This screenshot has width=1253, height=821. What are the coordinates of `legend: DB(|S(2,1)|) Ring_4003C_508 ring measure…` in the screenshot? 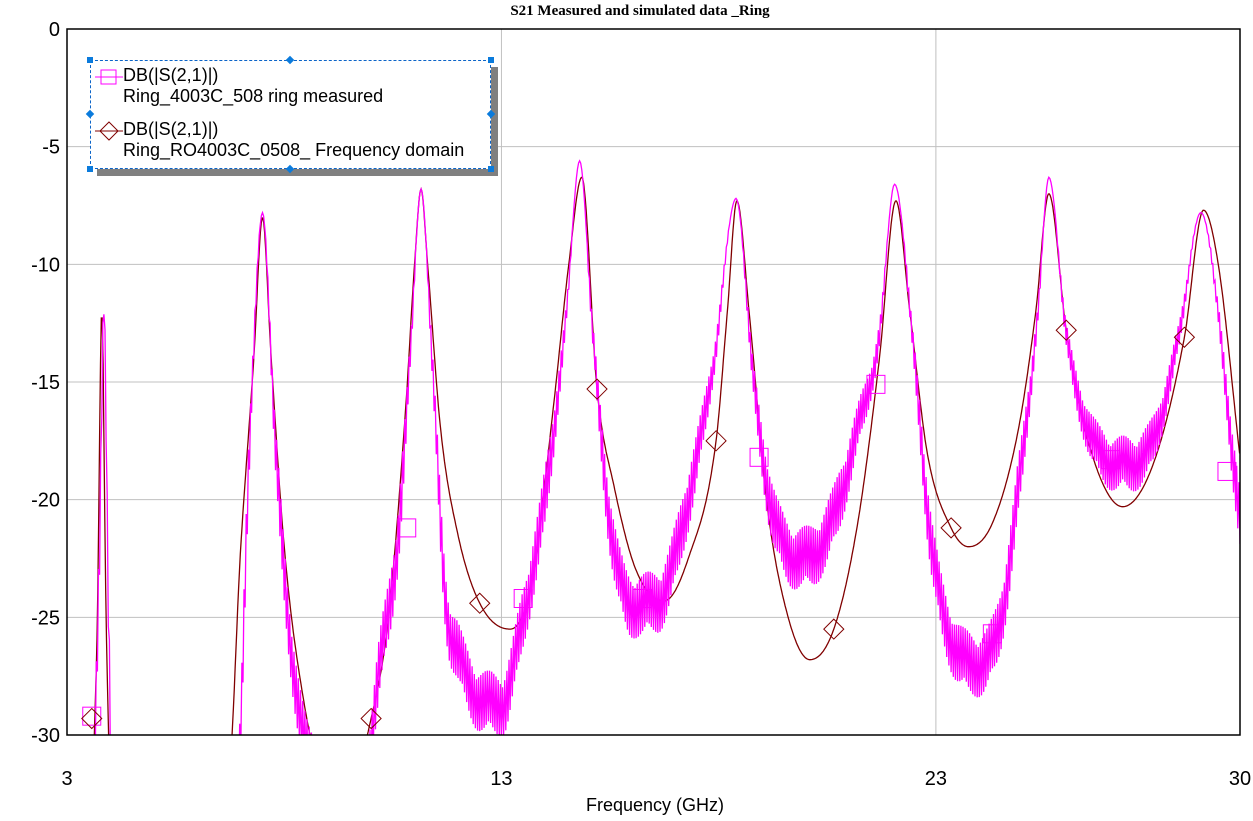 It's located at (290, 114).